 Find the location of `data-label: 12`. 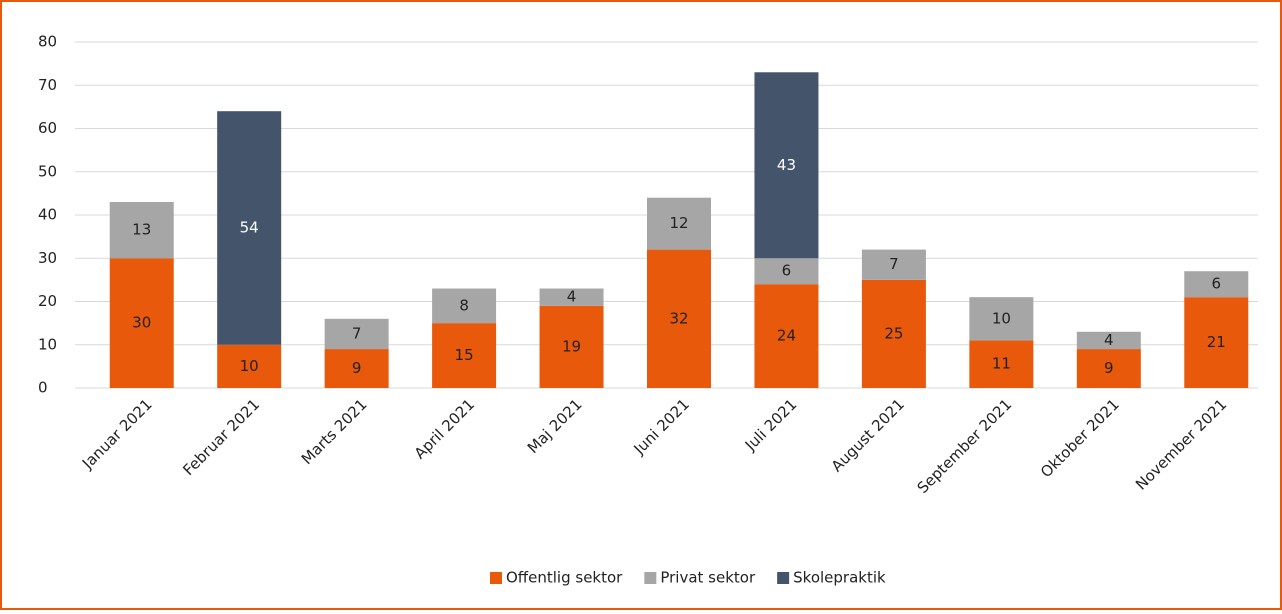

data-label: 12 is located at coordinates (678, 223).